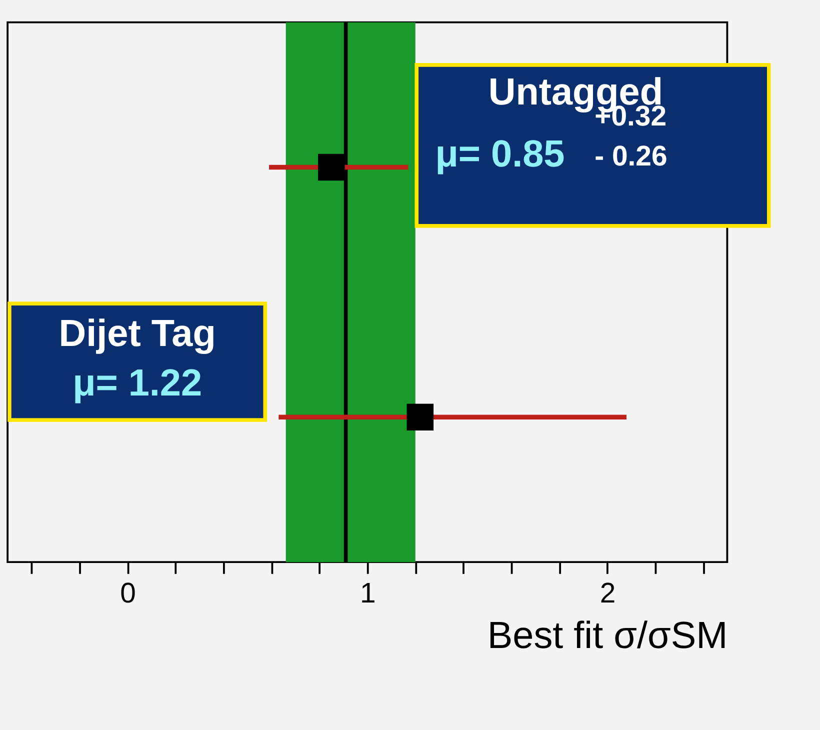 The width and height of the screenshot is (820, 730). What do you see at coordinates (137, 383) in the screenshot?
I see `annotation: μ= 1.22` at bounding box center [137, 383].